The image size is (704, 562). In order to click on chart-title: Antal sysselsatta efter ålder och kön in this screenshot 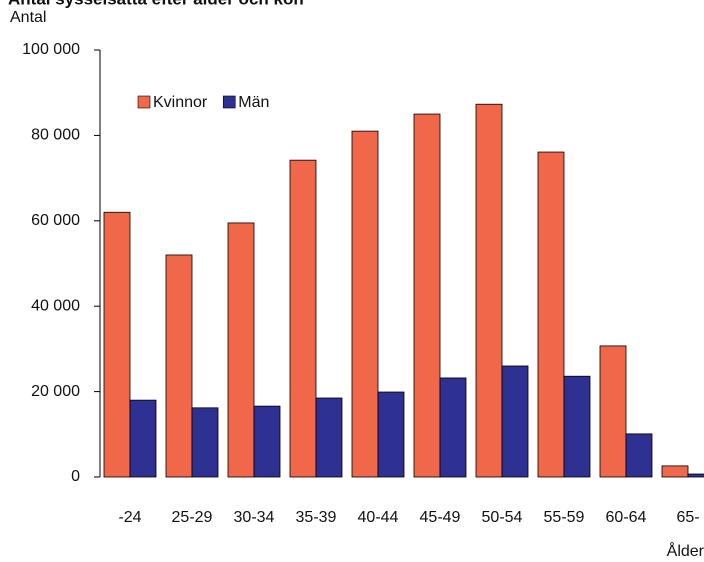, I will do `click(156, 4)`.